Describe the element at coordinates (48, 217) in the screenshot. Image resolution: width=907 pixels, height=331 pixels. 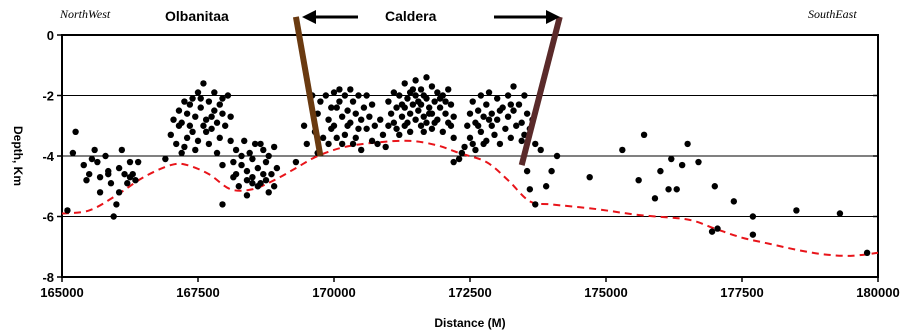
I see `y-tick-label: -6` at that location.